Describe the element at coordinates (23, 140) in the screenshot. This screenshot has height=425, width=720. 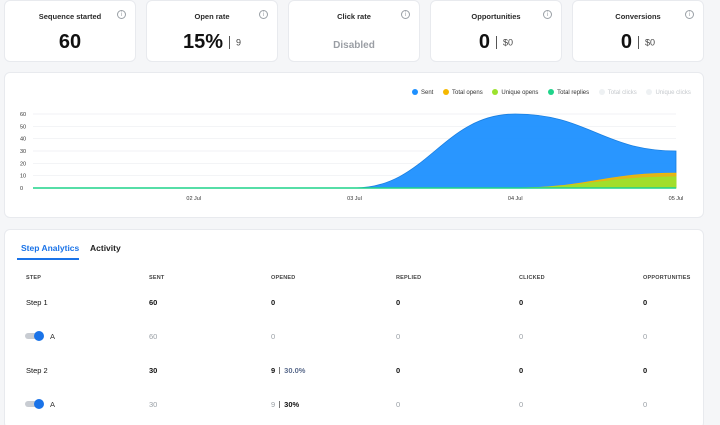
I see `y-tick-label: 40` at that location.